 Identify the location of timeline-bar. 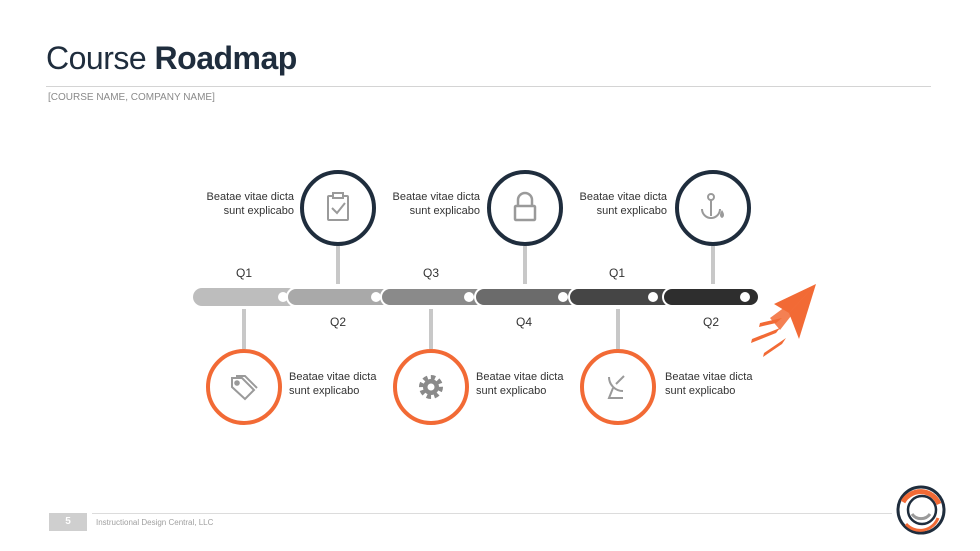
(476, 297).